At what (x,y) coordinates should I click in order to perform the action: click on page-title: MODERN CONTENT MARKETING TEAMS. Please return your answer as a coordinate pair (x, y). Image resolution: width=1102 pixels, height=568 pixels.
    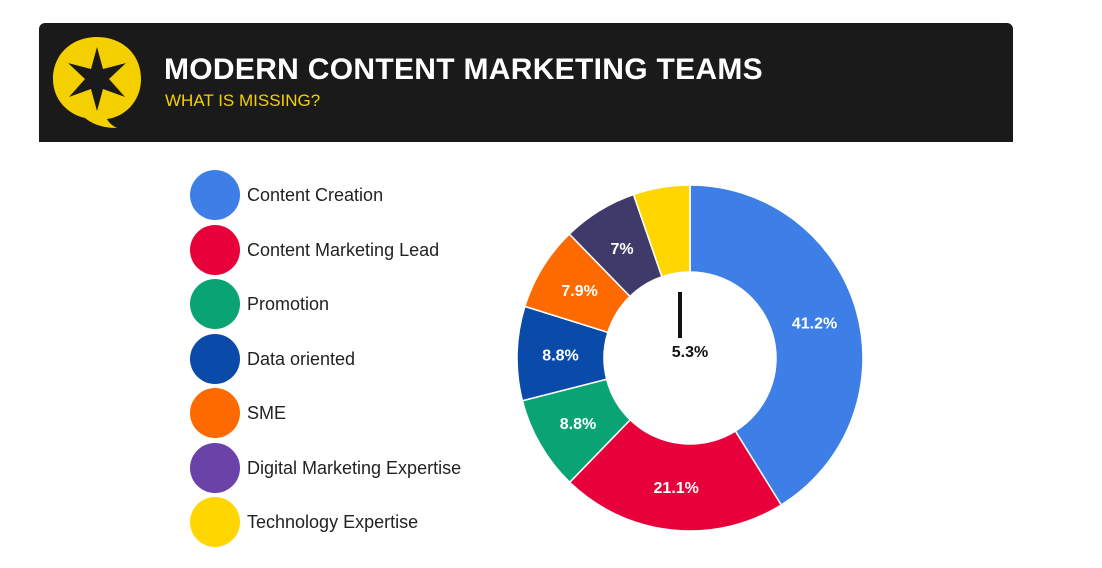
    Looking at the image, I should click on (463, 69).